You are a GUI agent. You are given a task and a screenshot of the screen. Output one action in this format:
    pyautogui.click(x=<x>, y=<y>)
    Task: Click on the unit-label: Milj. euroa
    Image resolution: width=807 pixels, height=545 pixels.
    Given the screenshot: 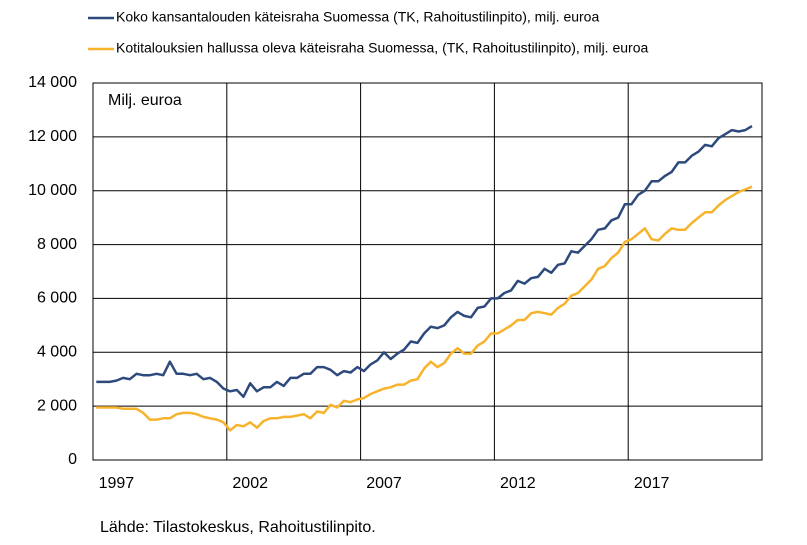 What is the action you would take?
    pyautogui.click(x=145, y=100)
    